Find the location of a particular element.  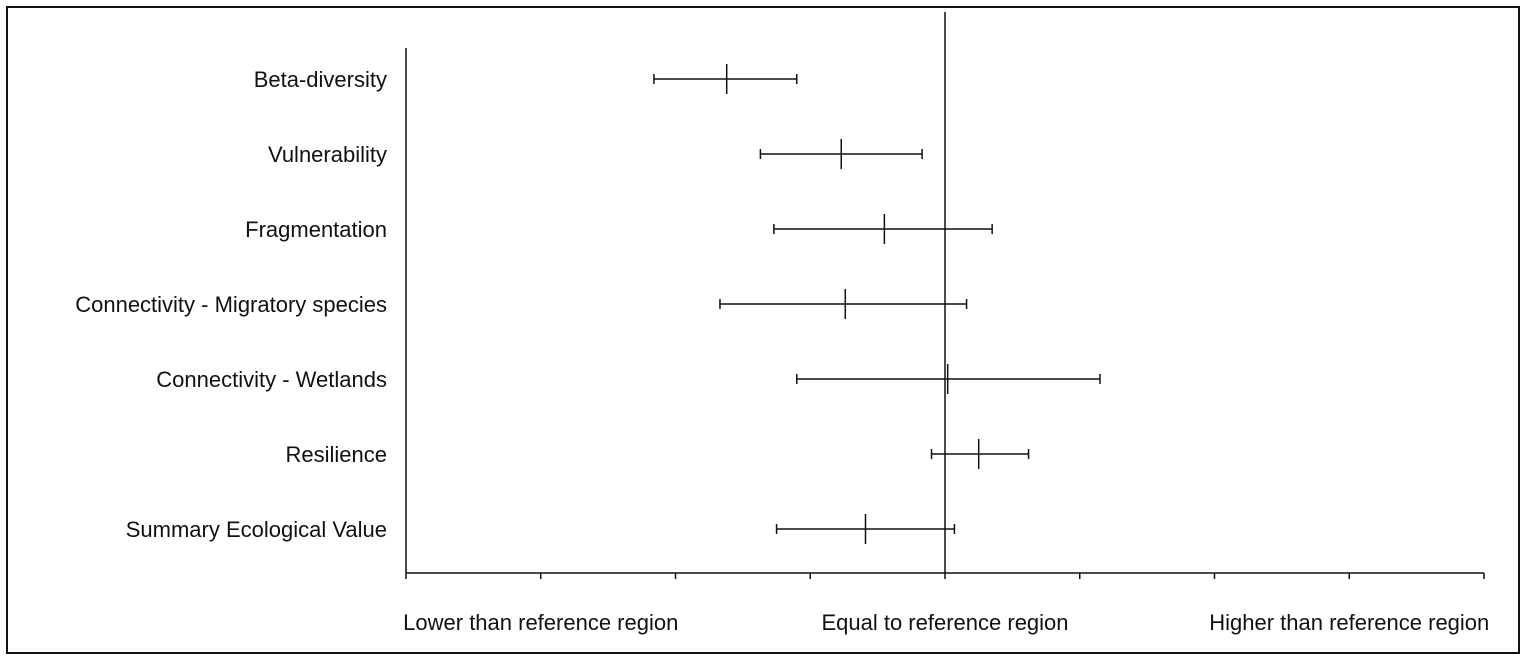

x-category-label: Higher than reference region is located at coordinates (1349, 622).